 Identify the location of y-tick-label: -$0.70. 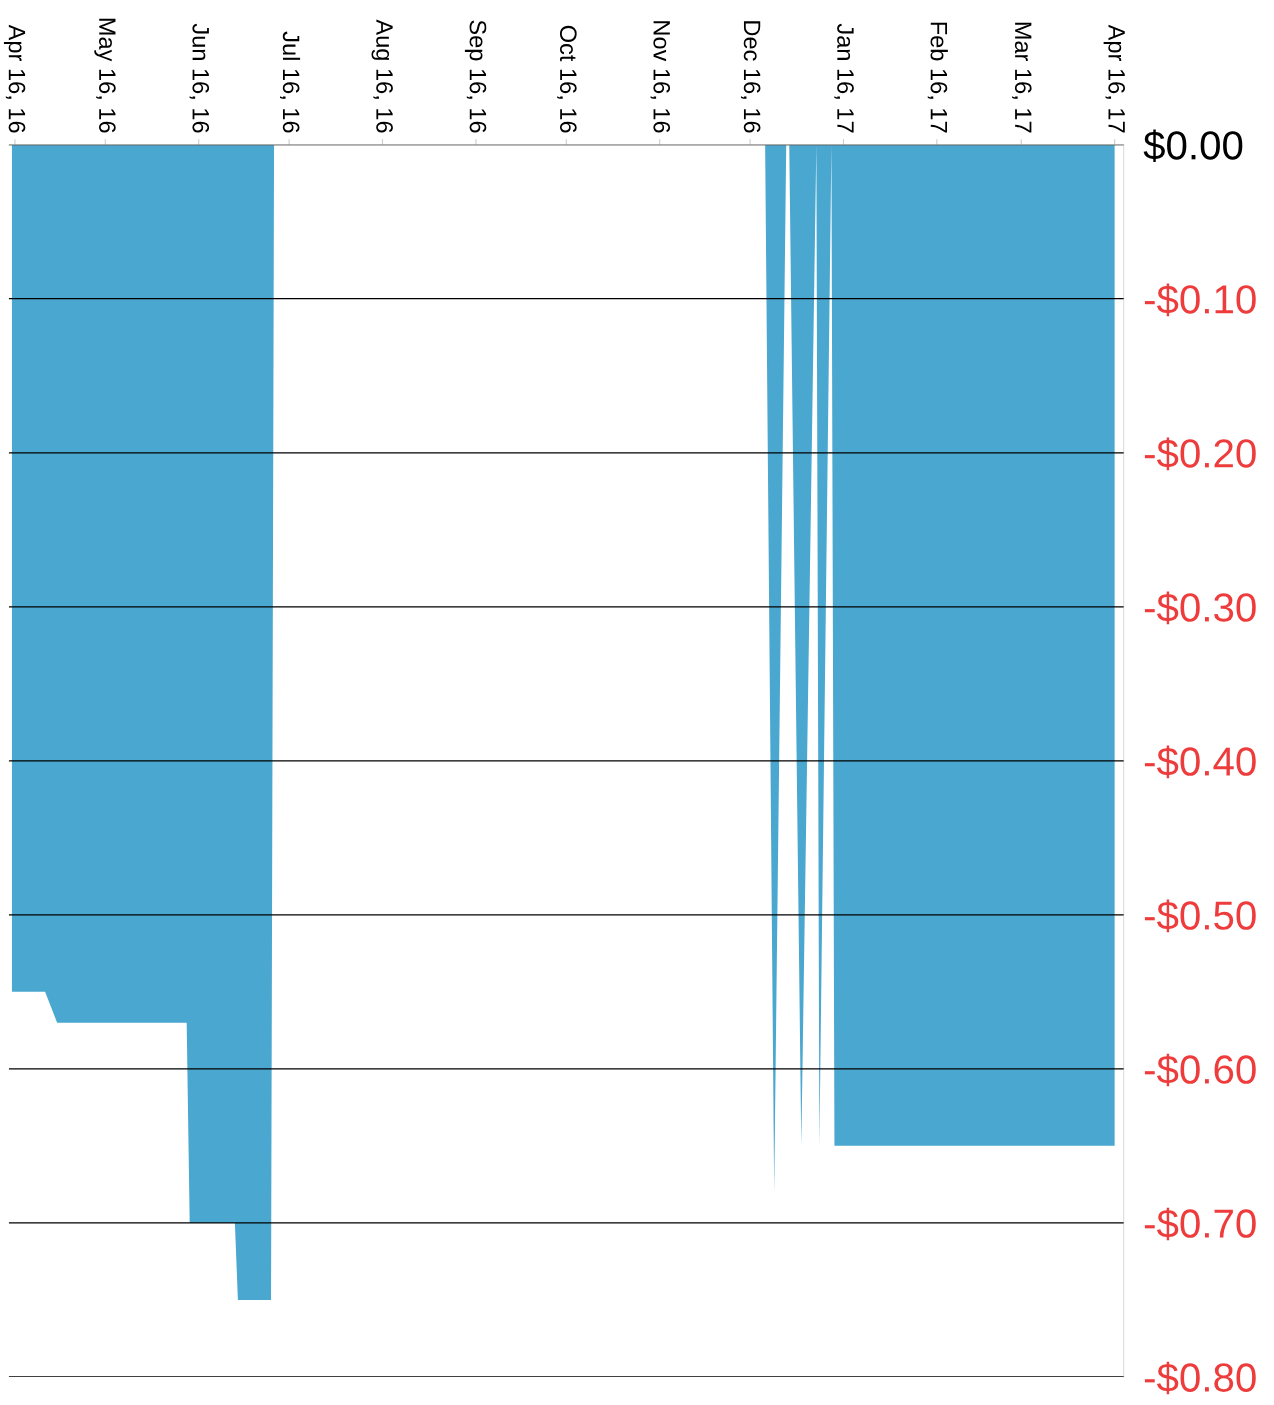
(1200, 1224).